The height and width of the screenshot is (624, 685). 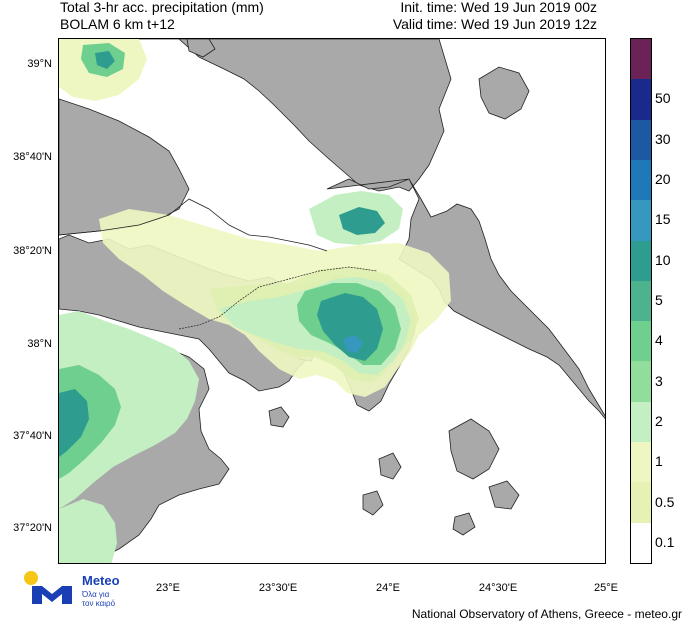 I want to click on lon-label-2: 23°30'E, so click(x=278, y=588).